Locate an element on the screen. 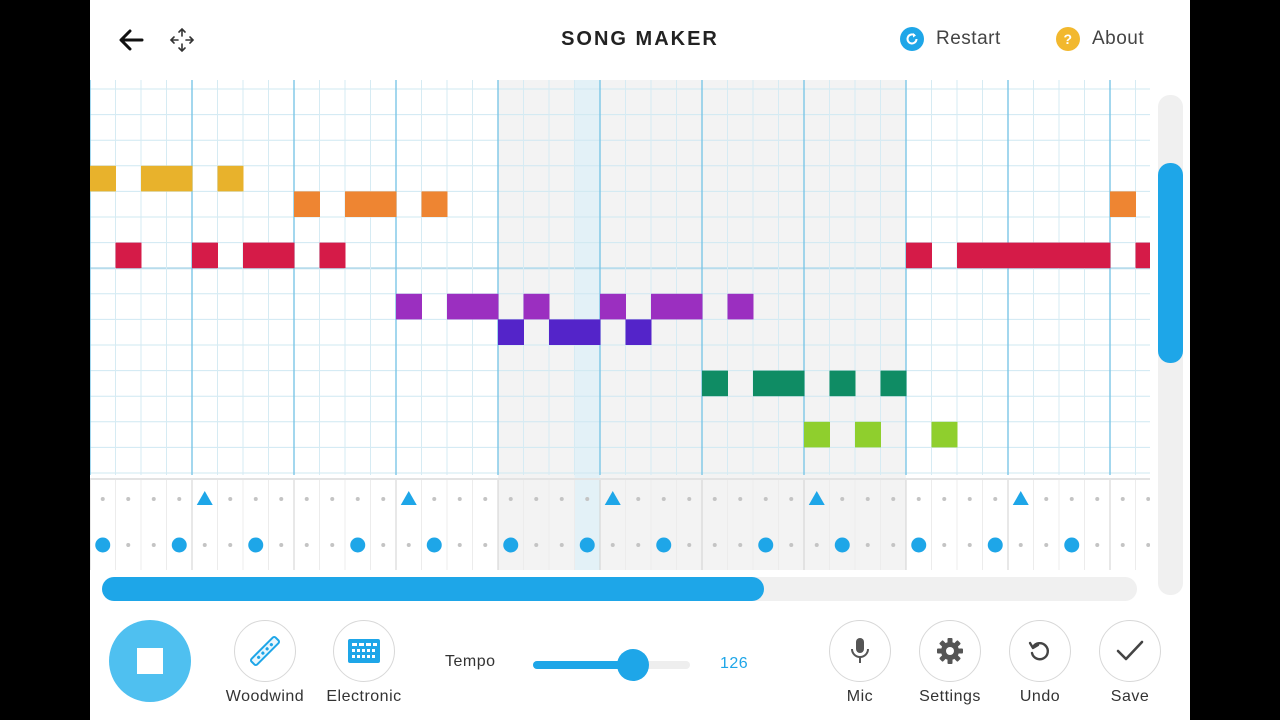  undo-button: Undo is located at coordinates (1040, 663).